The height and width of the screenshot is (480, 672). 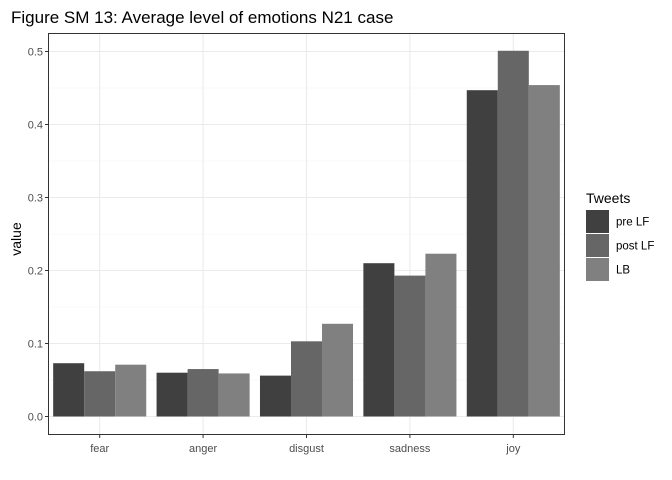 What do you see at coordinates (38, 235) in the screenshot?
I see `y-axis: 0.0 0.1 0.2 0.3 0.4 0.5` at bounding box center [38, 235].